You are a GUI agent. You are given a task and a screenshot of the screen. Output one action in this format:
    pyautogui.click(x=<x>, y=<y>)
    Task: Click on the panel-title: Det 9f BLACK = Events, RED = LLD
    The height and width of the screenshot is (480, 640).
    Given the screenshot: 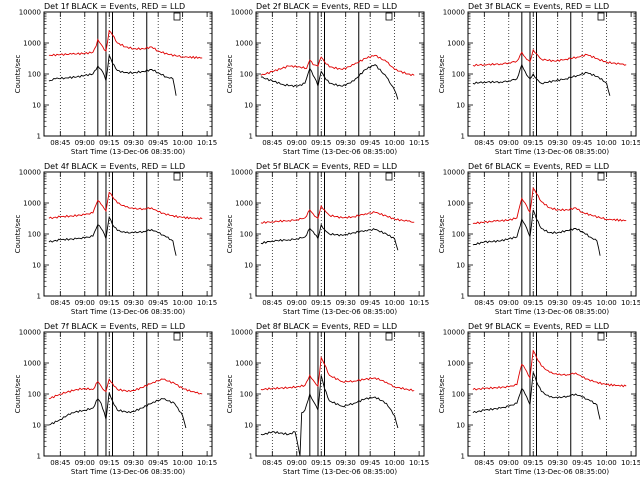 What is the action you would take?
    pyautogui.click(x=538, y=326)
    